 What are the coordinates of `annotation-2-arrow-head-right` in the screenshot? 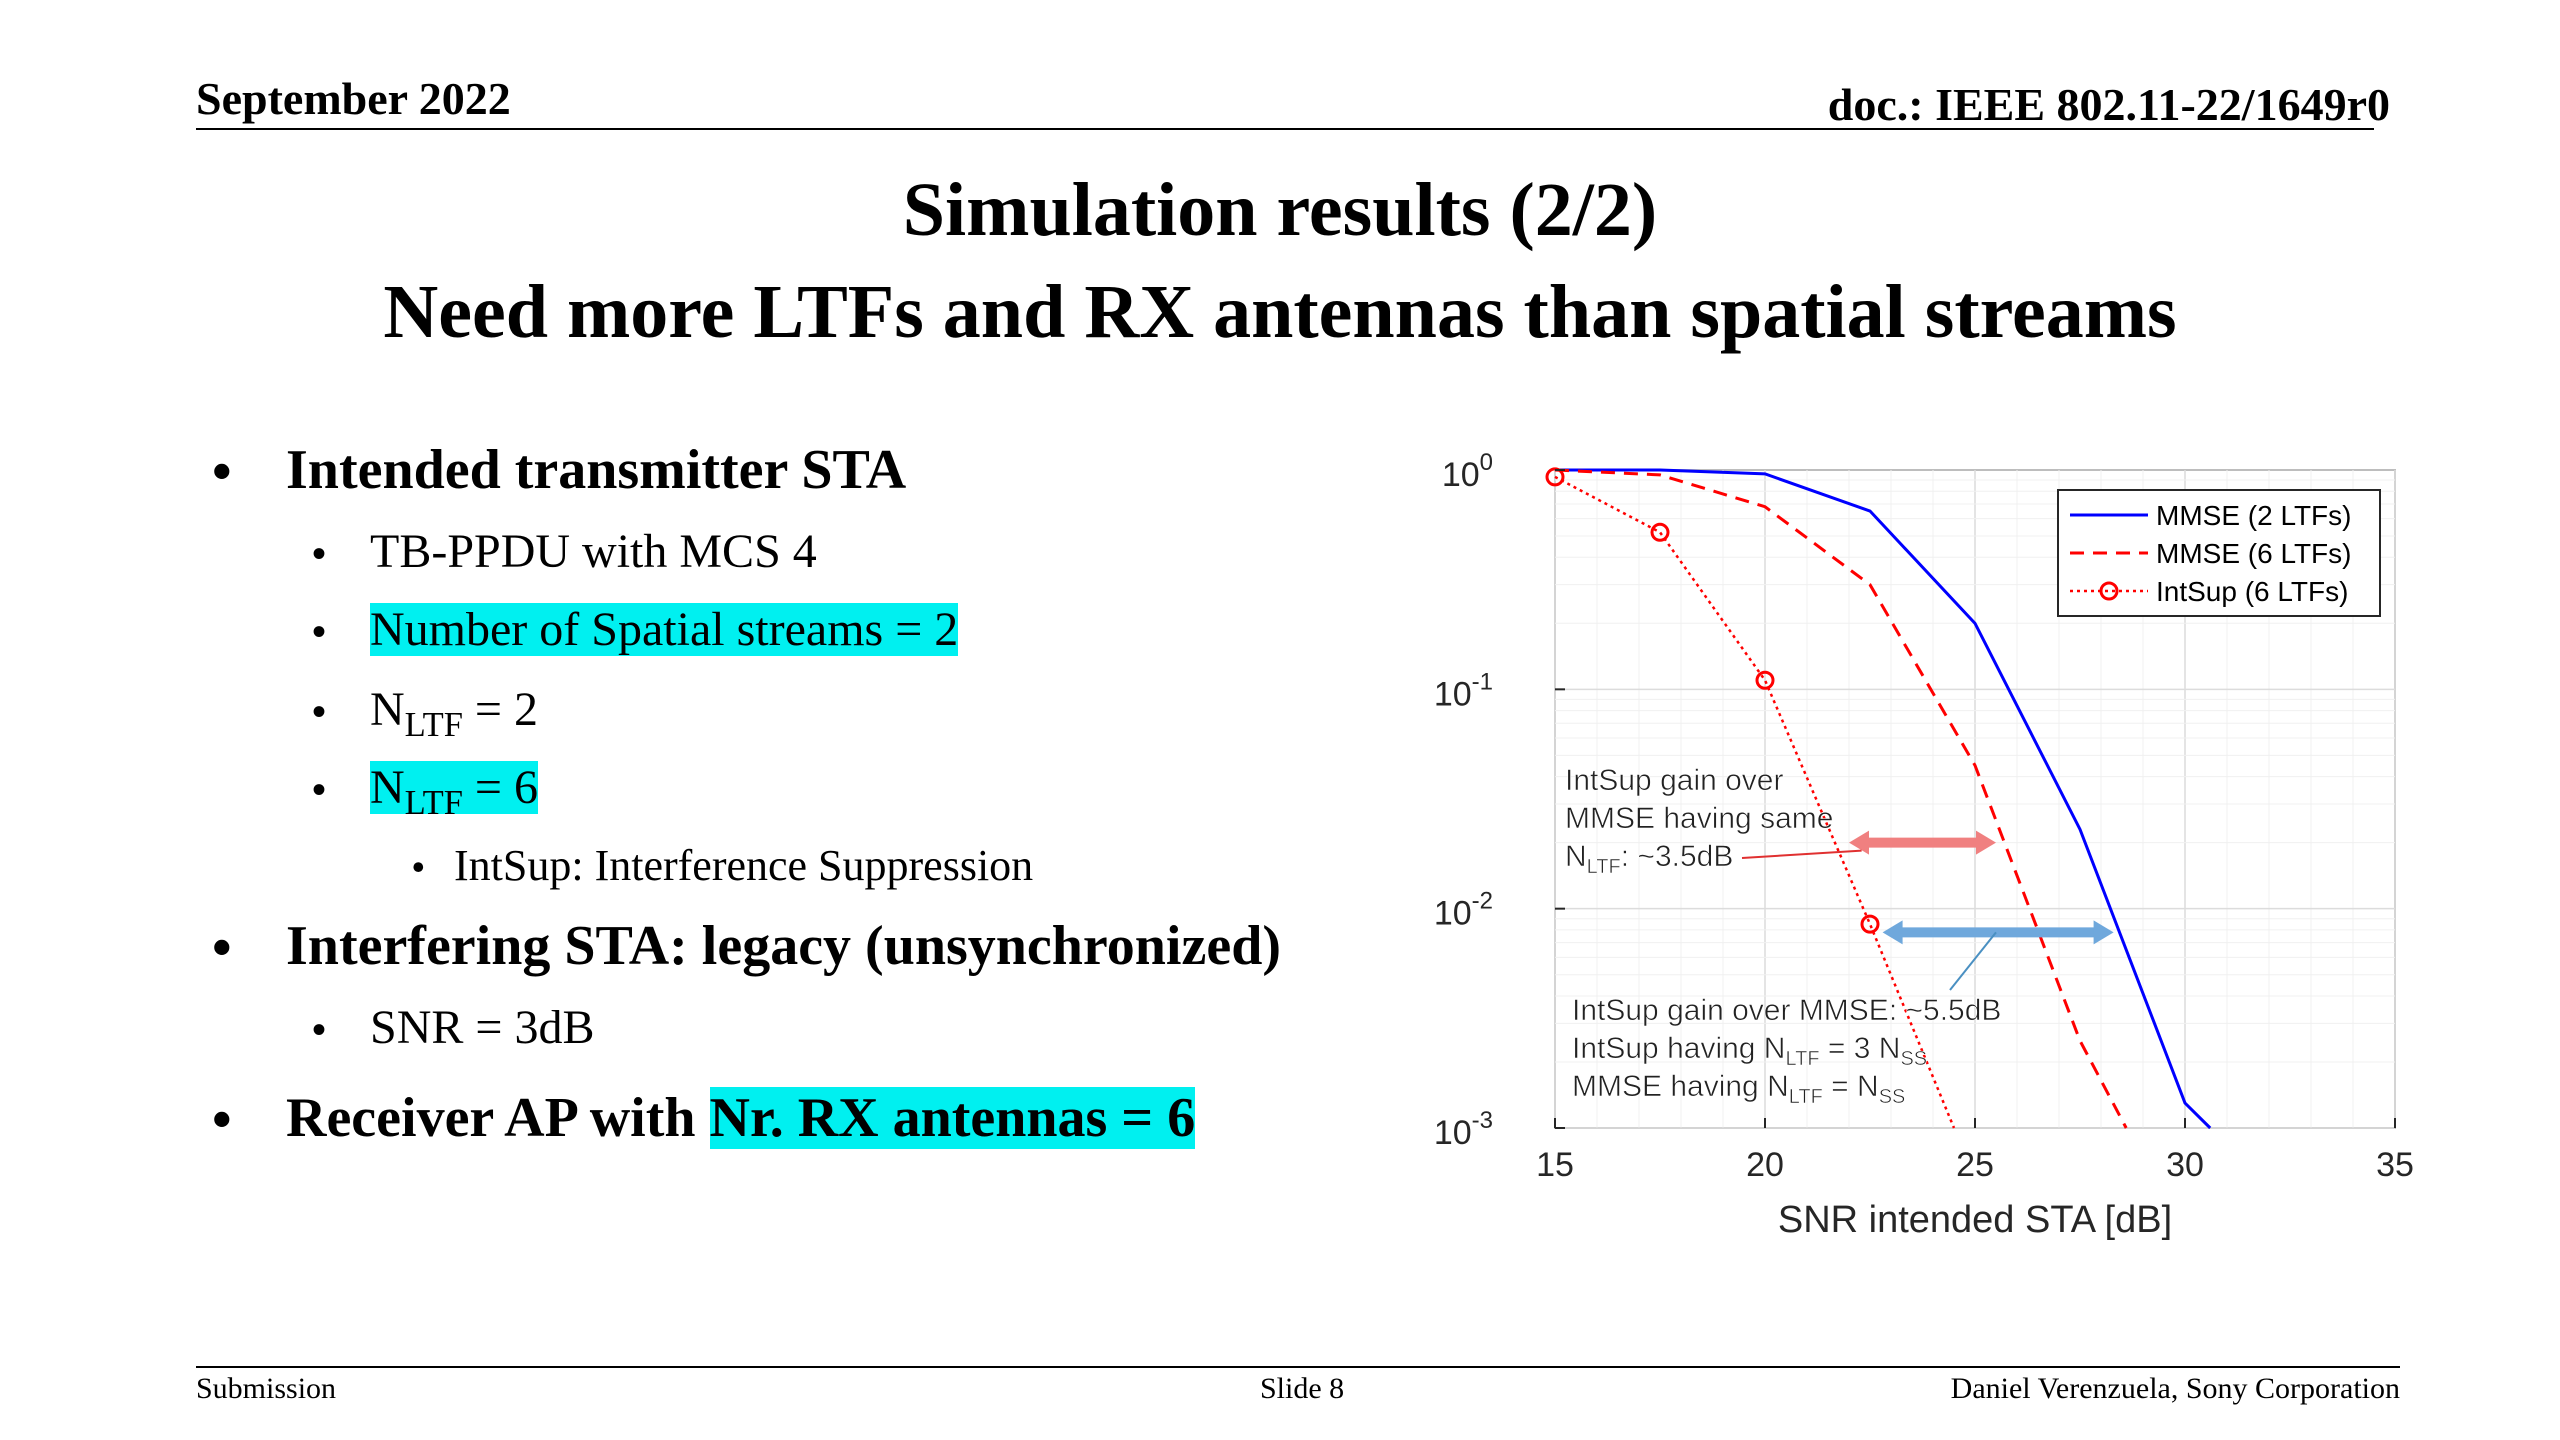 It's located at (2103, 932).